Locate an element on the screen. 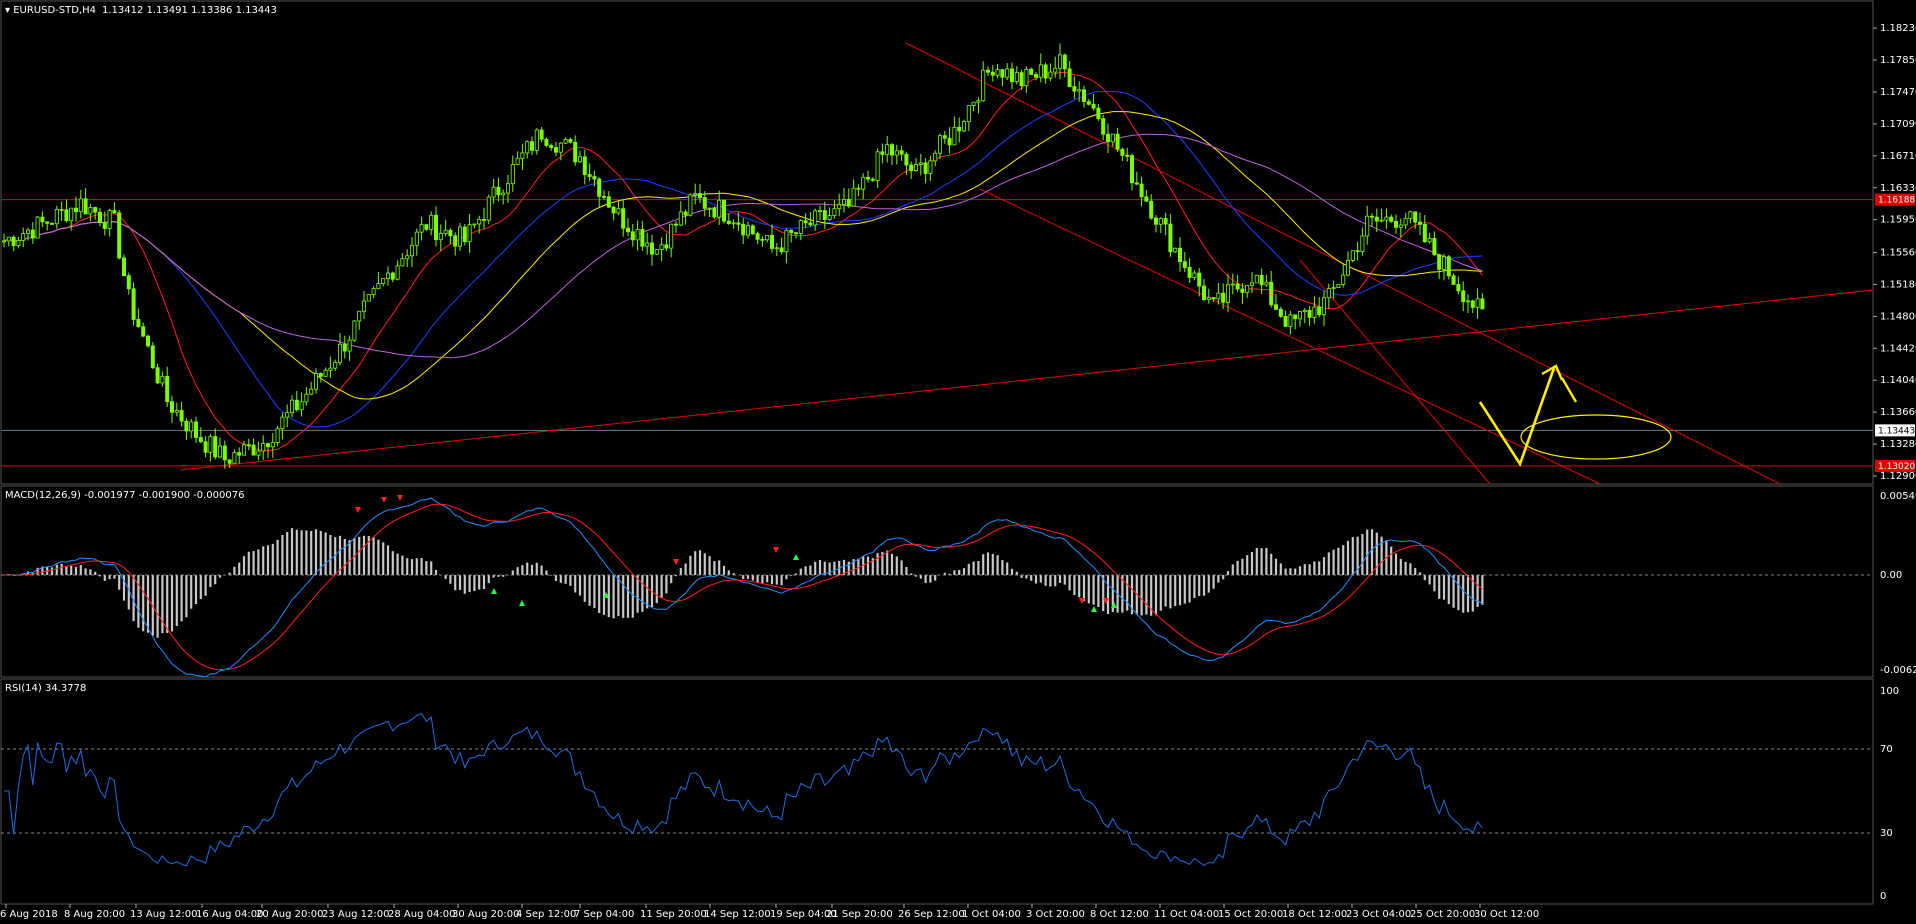  time-tick-label: 21 Sep 20:00 is located at coordinates (859, 914).